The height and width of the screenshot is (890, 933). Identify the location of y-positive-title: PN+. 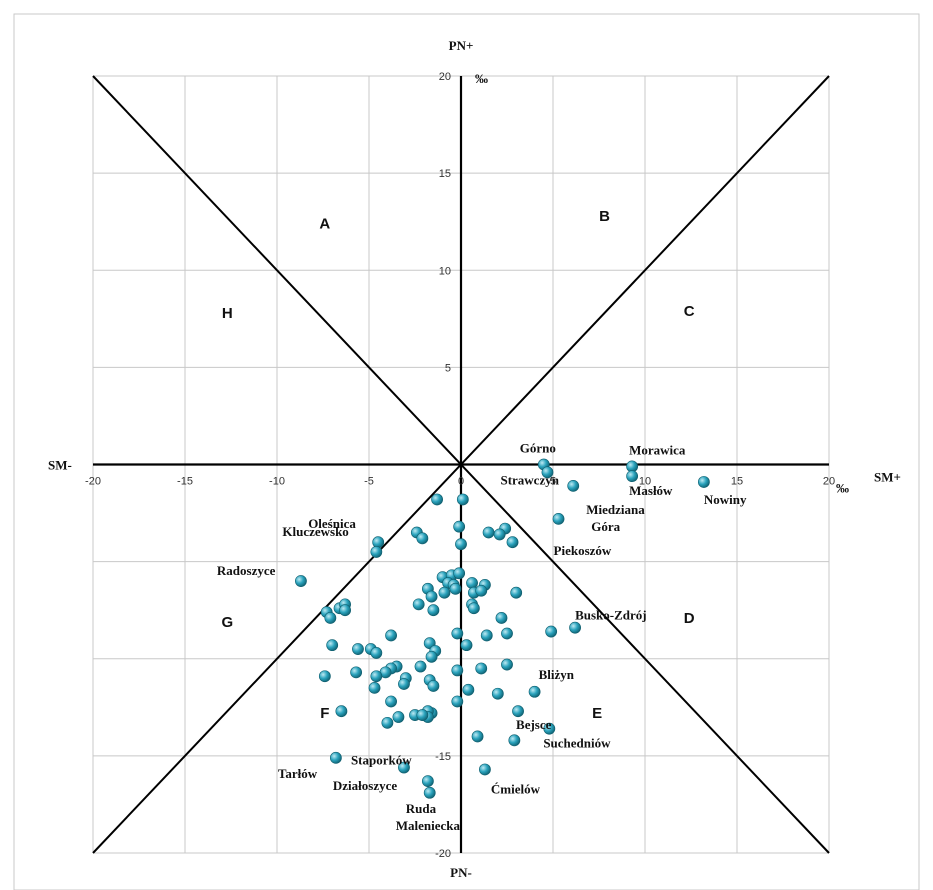
(461, 45).